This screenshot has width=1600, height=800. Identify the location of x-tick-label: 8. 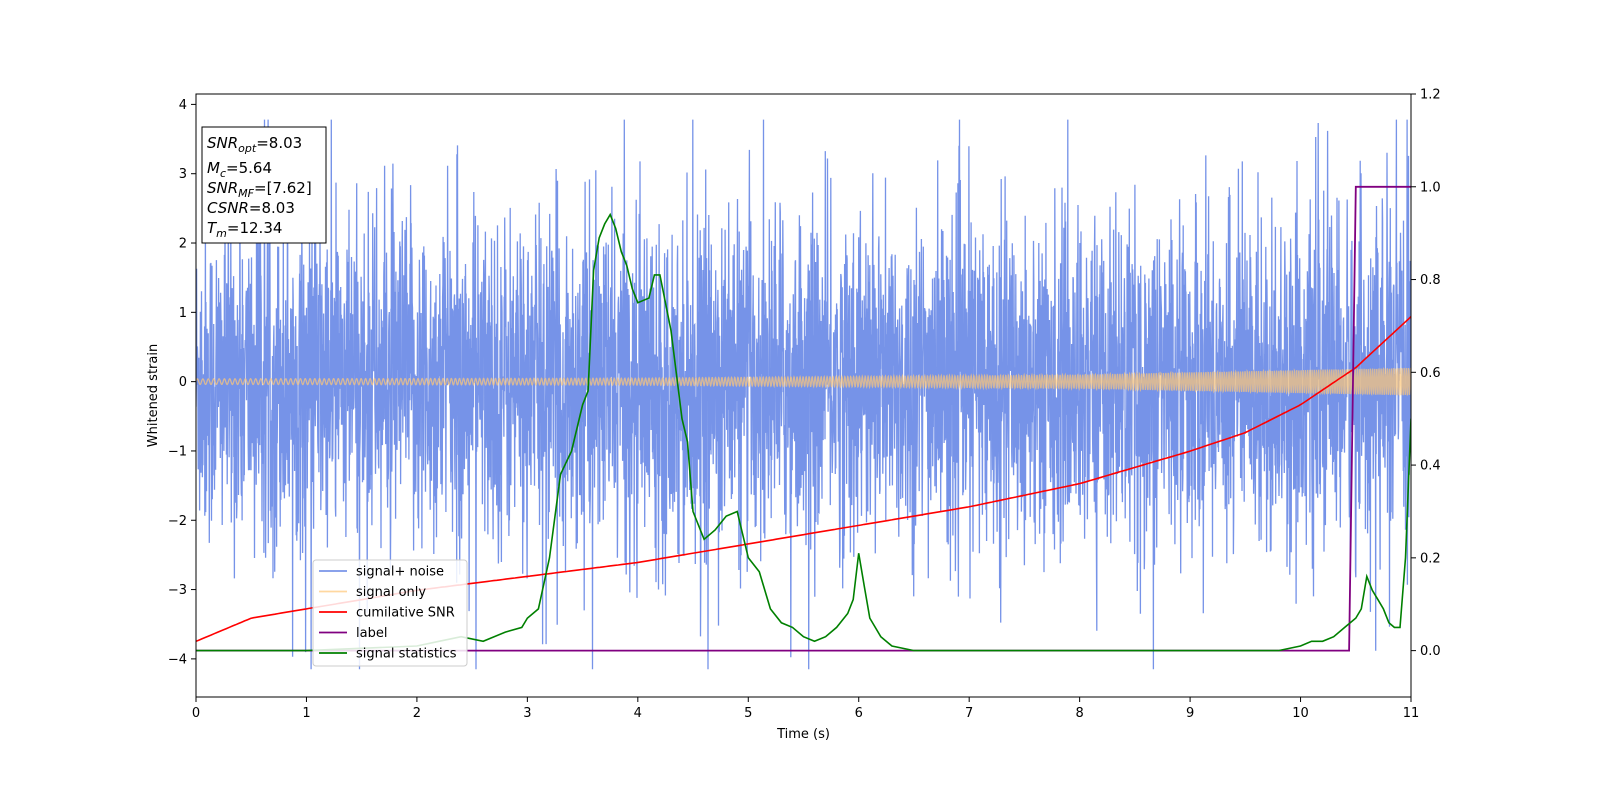
(1079, 713).